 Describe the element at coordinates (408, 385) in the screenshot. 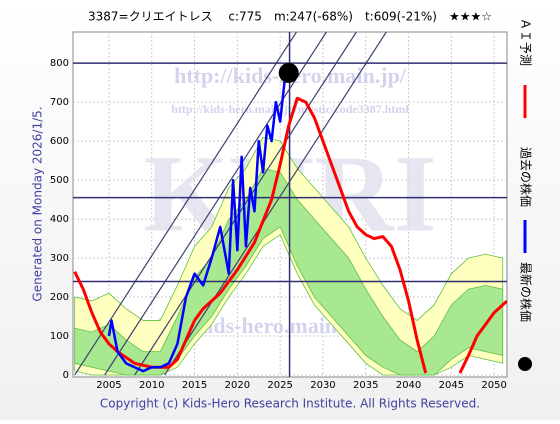

I see `x-tick-label: 2040` at that location.